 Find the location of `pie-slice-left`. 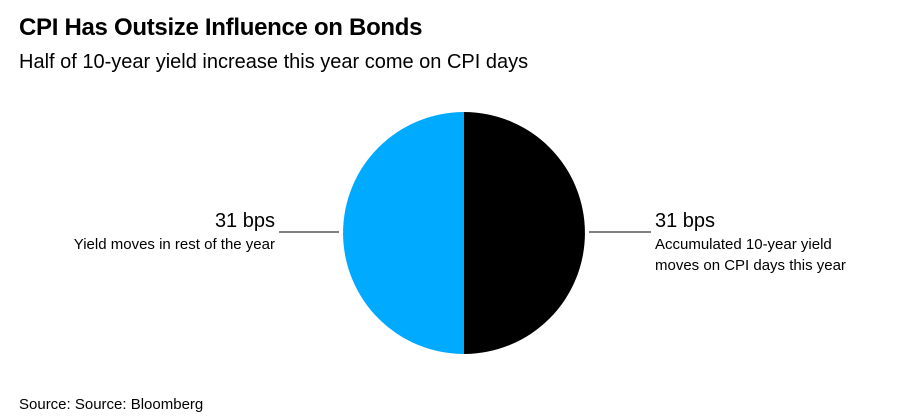

pie-slice-left is located at coordinates (403, 233).